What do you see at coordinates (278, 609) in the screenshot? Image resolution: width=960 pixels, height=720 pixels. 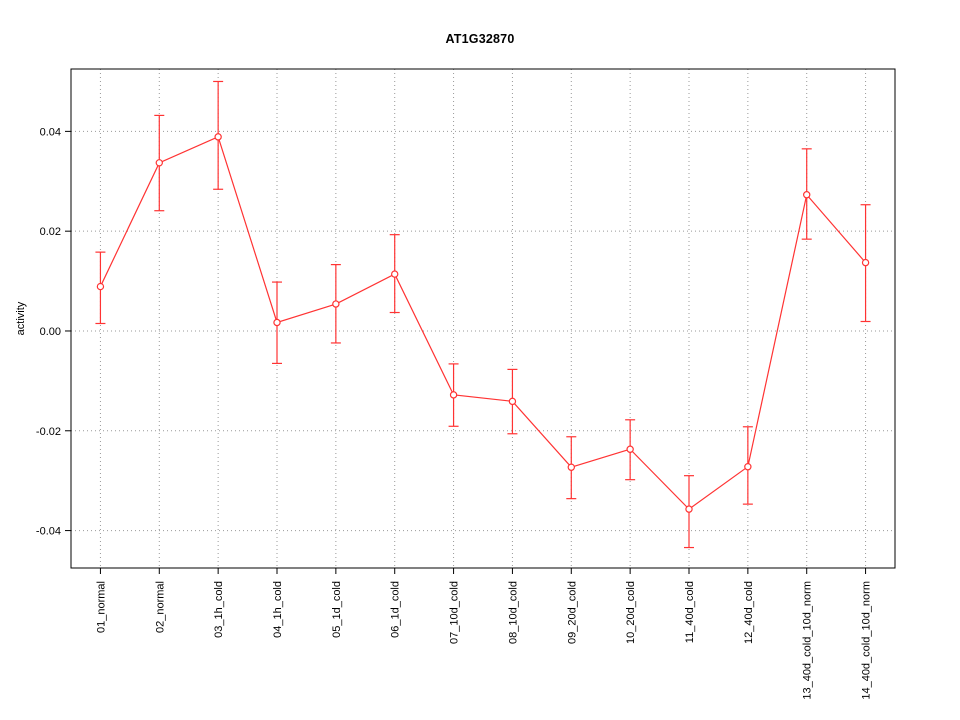 I see `x-axis-tick-label: 04_1h_cold` at bounding box center [278, 609].